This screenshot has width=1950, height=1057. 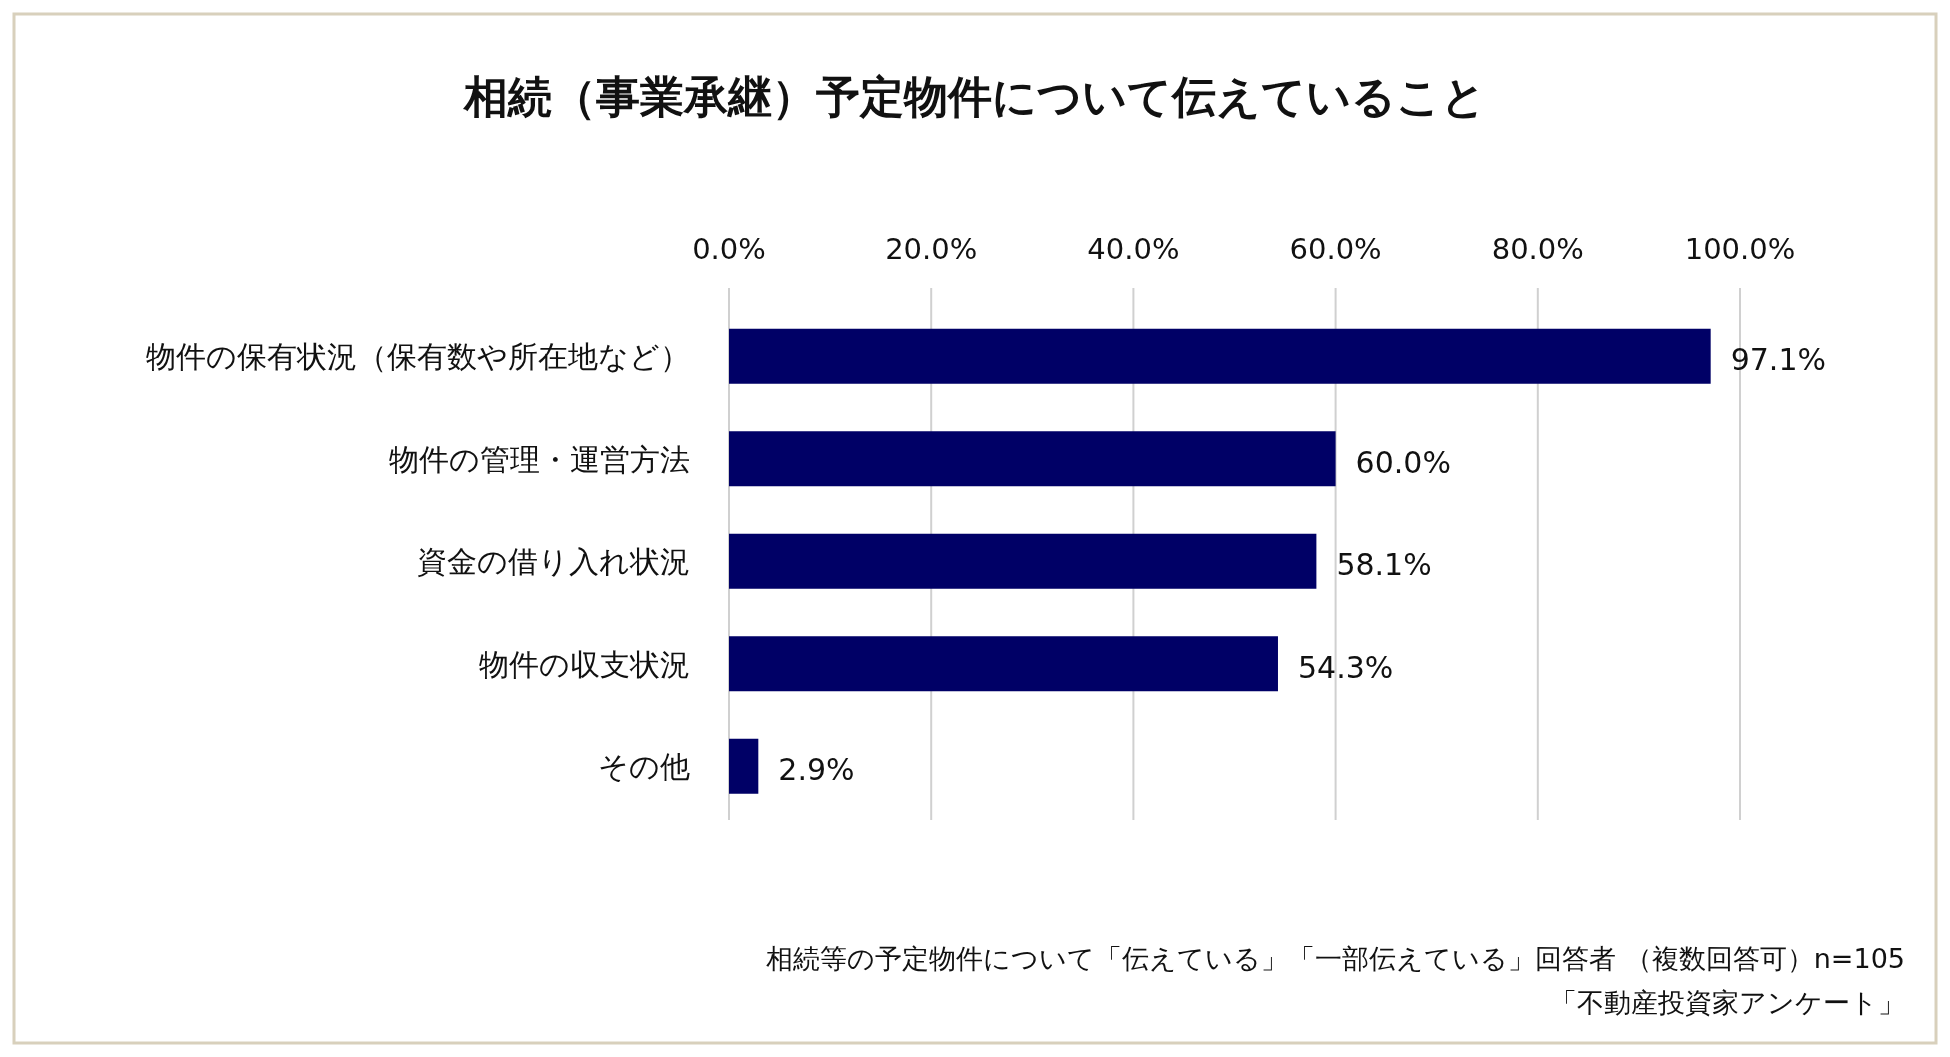 What do you see at coordinates (729, 249) in the screenshot?
I see `x-tick-label: 0.0%` at bounding box center [729, 249].